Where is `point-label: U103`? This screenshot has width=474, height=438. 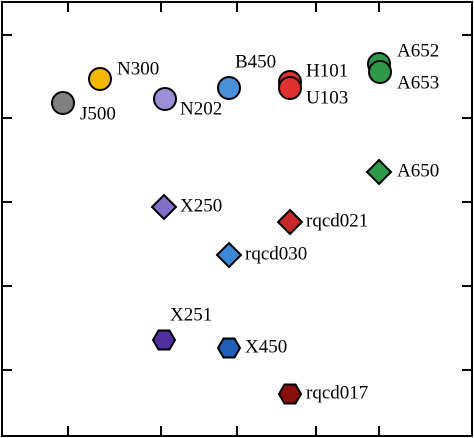
point-label: U103 is located at coordinates (327, 97).